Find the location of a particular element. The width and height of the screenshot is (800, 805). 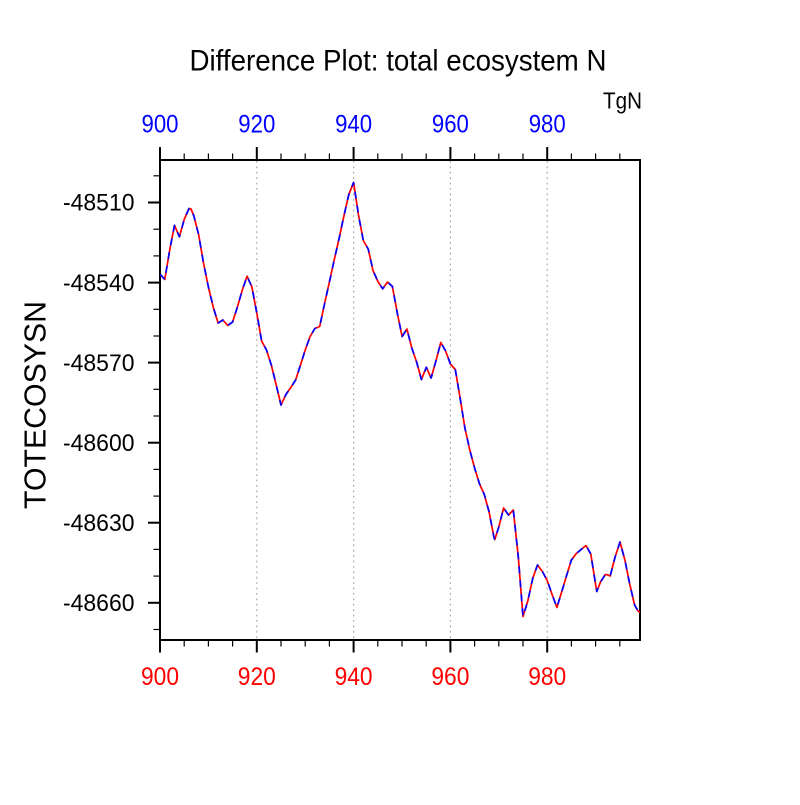

svg-text: -48600 is located at coordinates (99, 443).